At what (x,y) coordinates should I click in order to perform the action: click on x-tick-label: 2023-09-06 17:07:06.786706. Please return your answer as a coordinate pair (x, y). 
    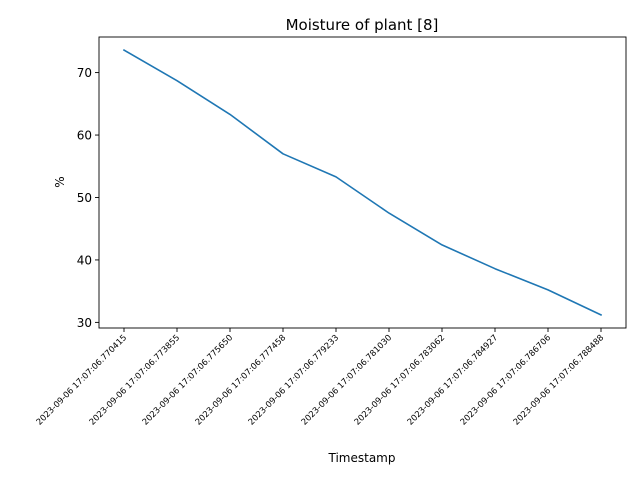
    Looking at the image, I should click on (505, 379).